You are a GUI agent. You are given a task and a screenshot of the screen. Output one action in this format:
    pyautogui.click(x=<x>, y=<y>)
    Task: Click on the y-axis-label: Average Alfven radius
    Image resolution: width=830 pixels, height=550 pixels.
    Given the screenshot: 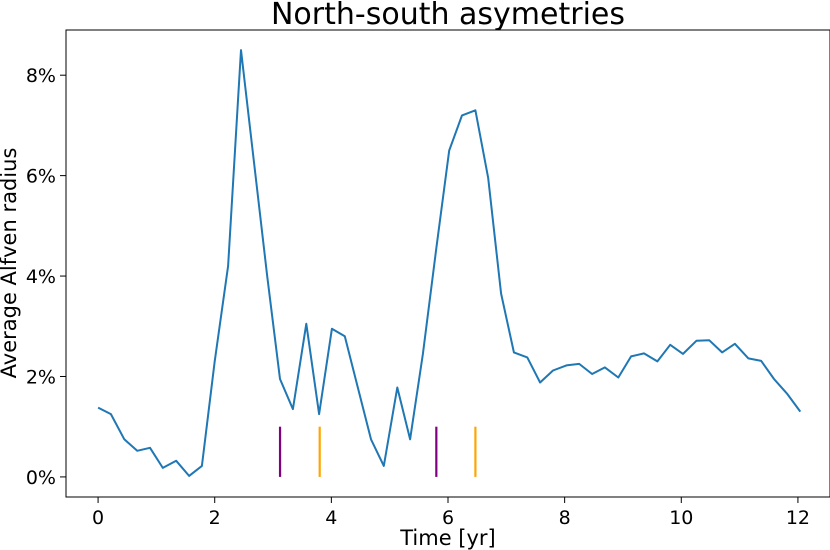 What is the action you would take?
    pyautogui.click(x=10, y=263)
    